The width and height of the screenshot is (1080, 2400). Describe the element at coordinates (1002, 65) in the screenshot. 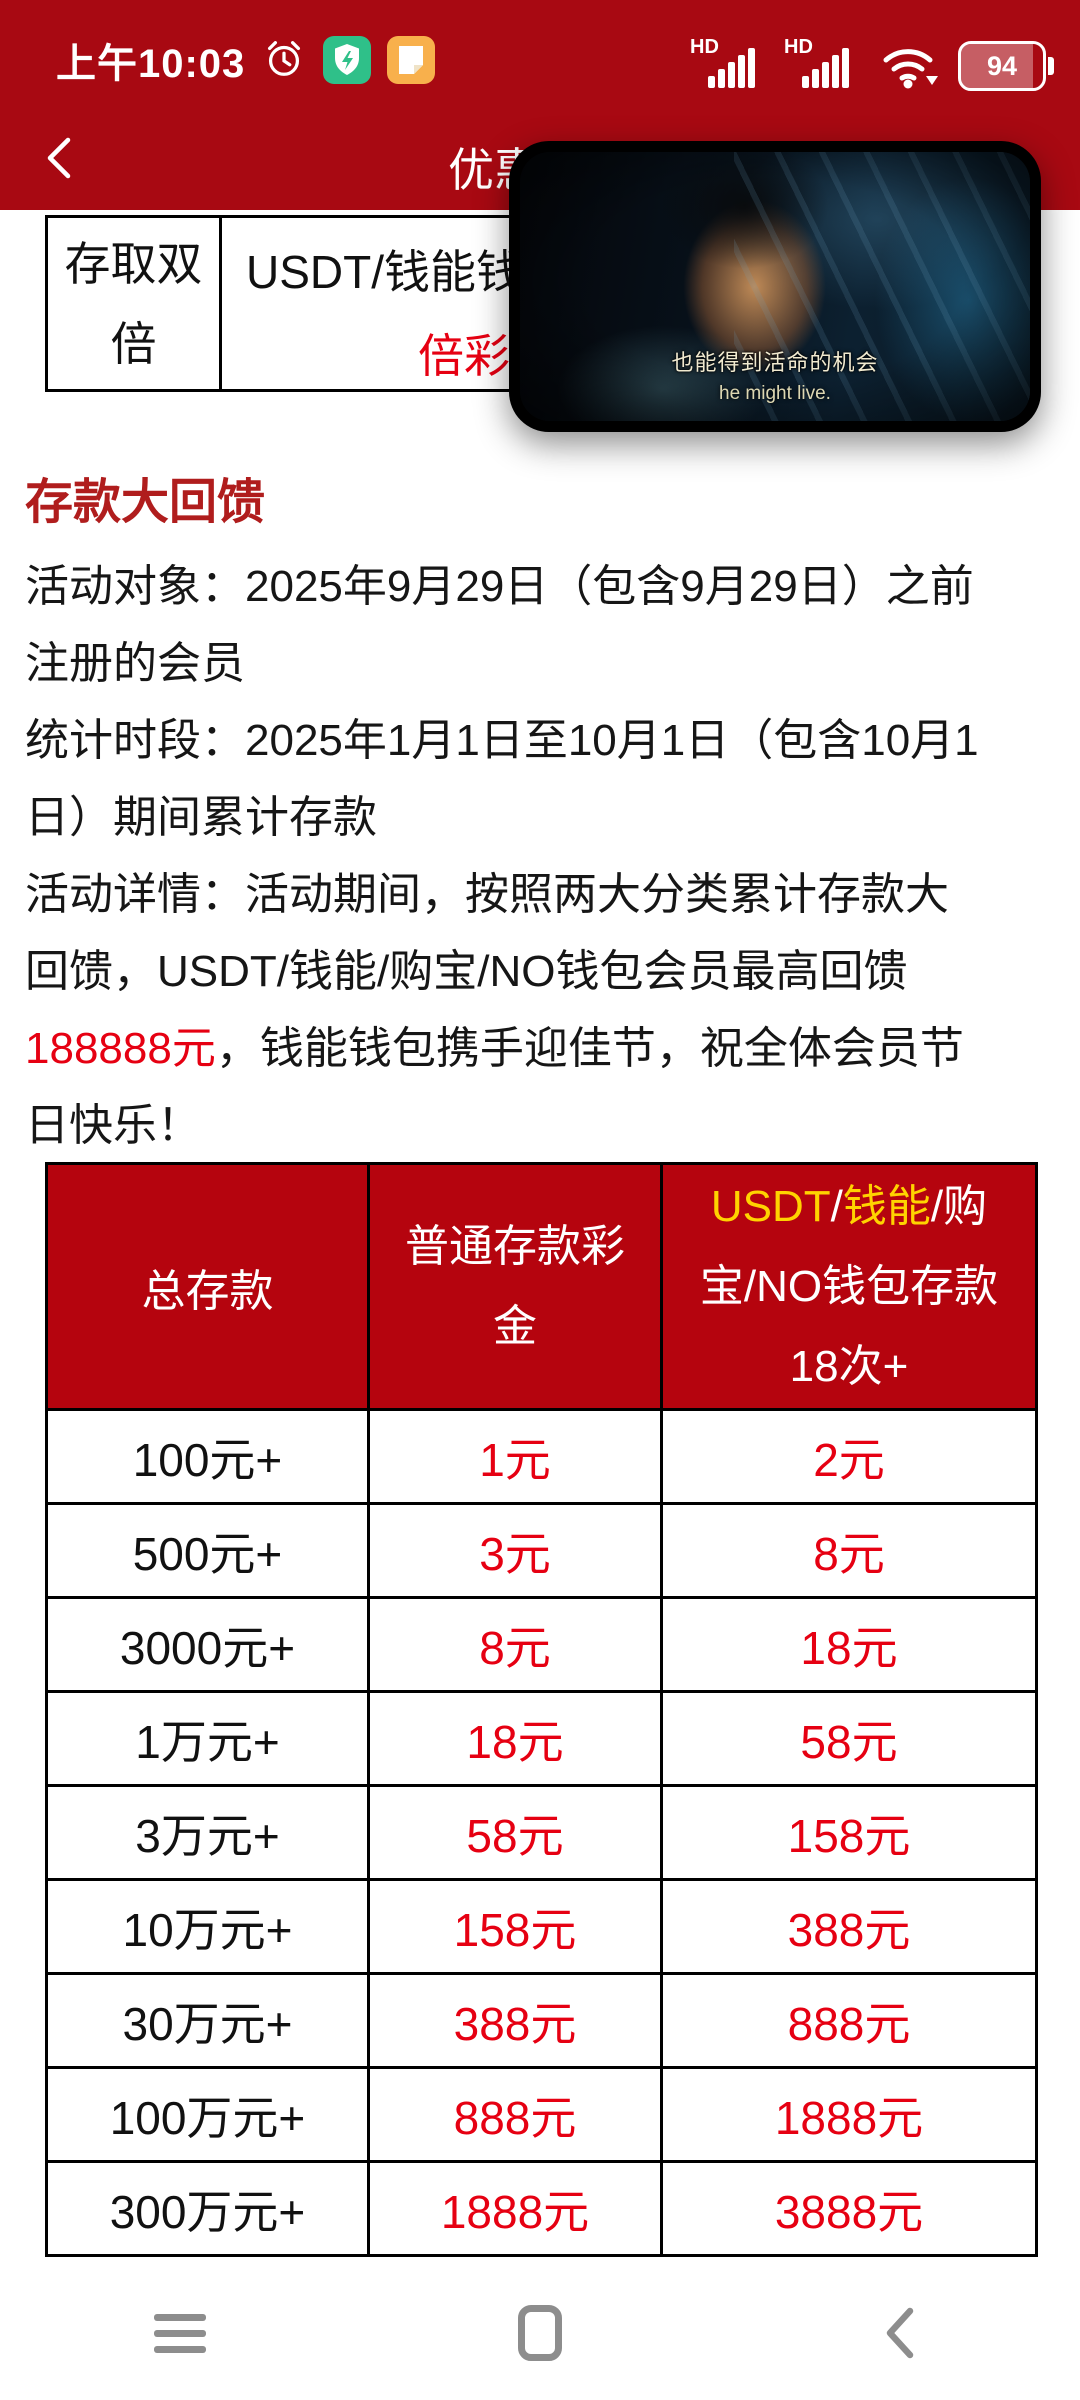

I see `battery-percent: 94` at that location.